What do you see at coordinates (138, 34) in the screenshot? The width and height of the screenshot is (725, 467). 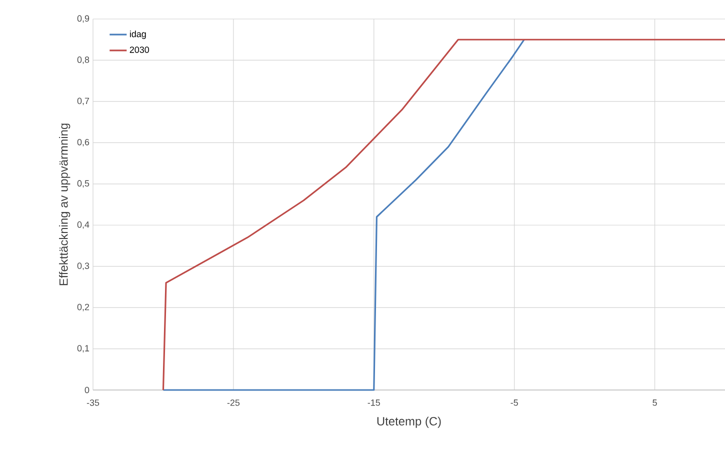 I see `legend-label: idag` at bounding box center [138, 34].